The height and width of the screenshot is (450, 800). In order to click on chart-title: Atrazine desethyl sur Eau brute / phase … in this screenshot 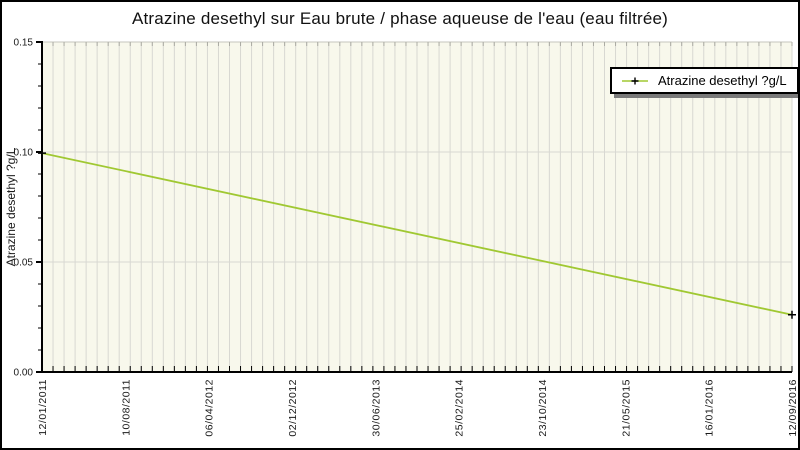, I will do `click(400, 18)`.